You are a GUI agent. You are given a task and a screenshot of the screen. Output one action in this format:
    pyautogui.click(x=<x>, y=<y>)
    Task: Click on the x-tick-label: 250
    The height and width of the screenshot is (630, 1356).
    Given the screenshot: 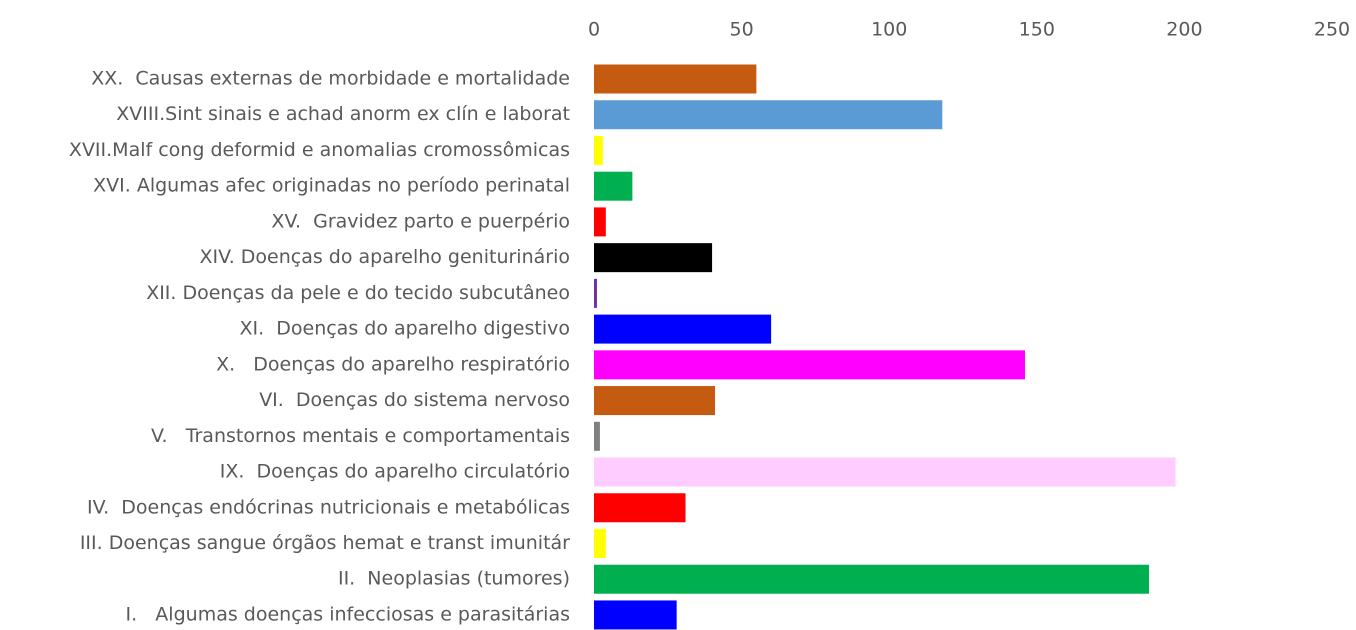 What is the action you would take?
    pyautogui.click(x=1332, y=30)
    